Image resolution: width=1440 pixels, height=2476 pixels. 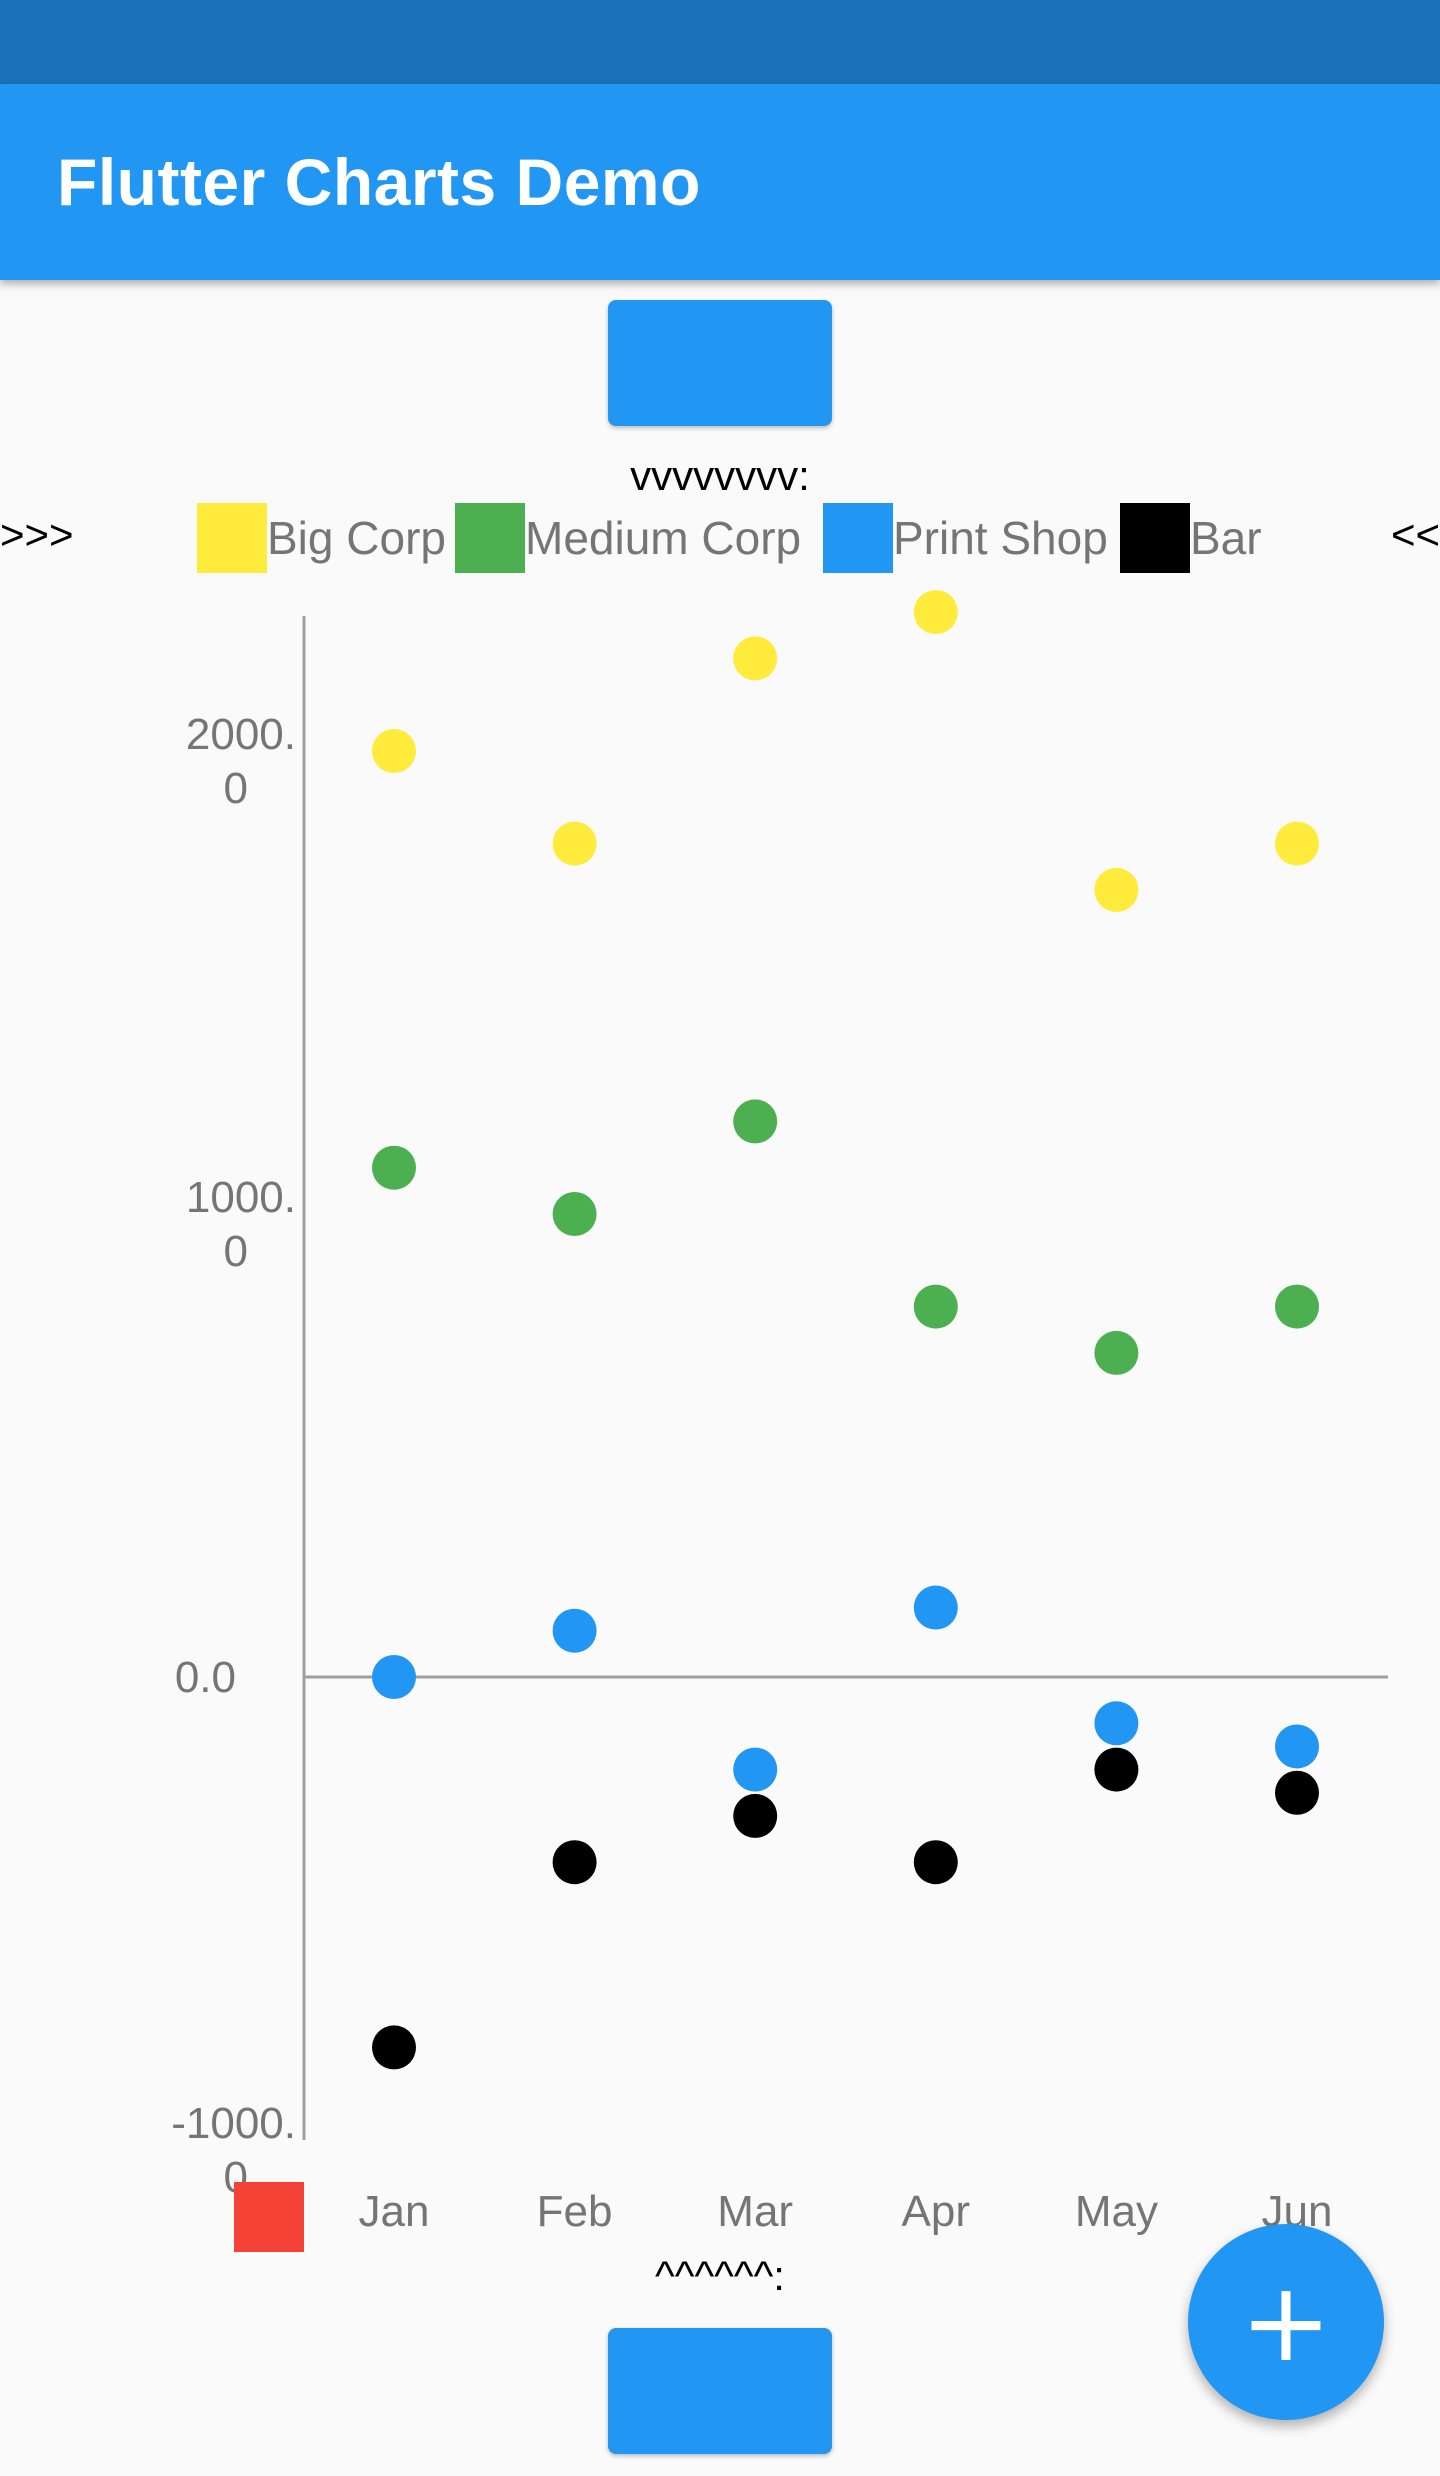 What do you see at coordinates (720, 182) in the screenshot?
I see `app-bar: Flutter Charts Demo` at bounding box center [720, 182].